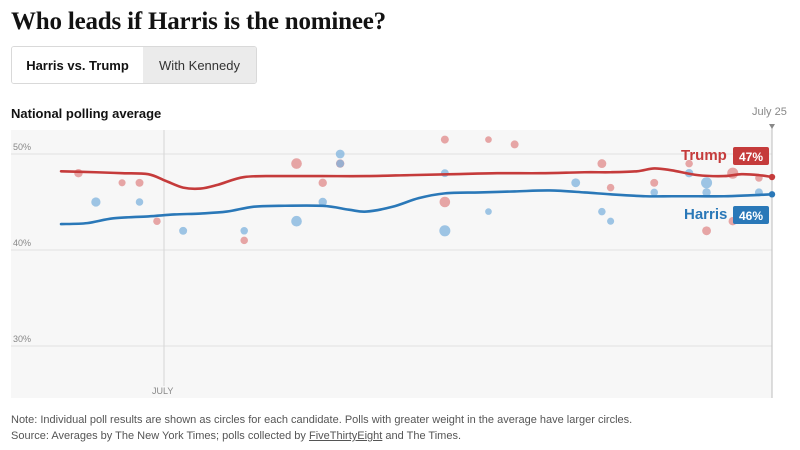 This screenshot has width=800, height=450. I want to click on fivethirtyeight-link: FiveThirtyEight, so click(345, 436).